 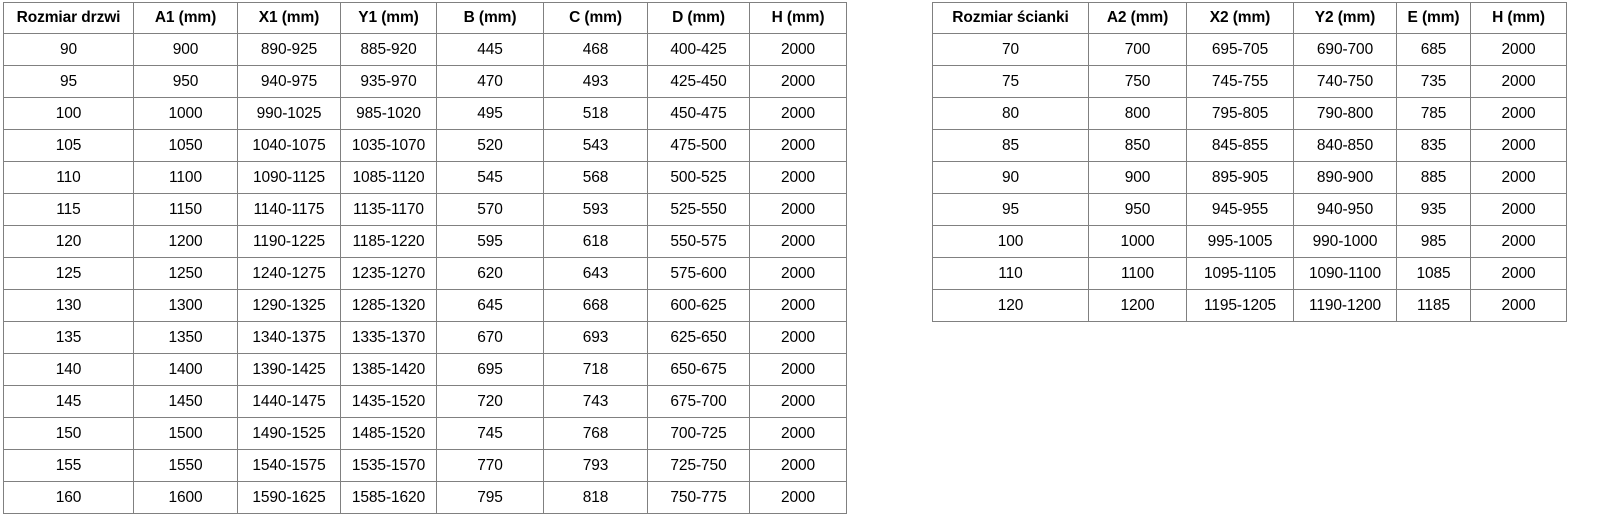 I want to click on cell-x1: 1140-1175, so click(x=289, y=209).